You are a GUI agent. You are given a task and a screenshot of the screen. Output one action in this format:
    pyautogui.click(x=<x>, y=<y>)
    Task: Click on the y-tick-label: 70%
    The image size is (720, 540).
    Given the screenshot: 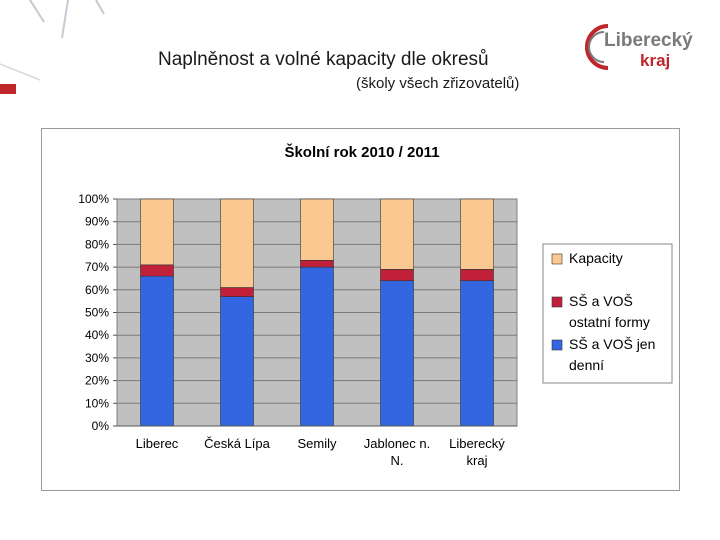 What is the action you would take?
    pyautogui.click(x=97, y=267)
    